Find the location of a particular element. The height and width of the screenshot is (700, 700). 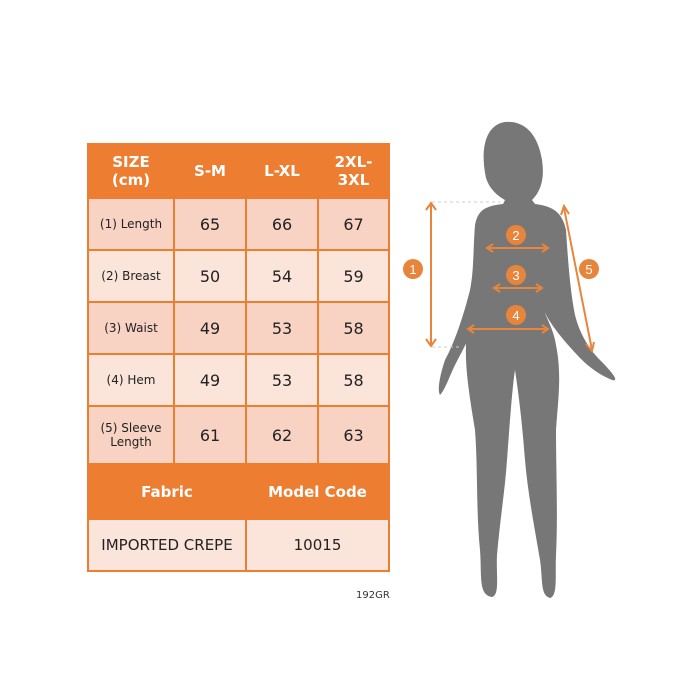

cell: 62 is located at coordinates (282, 435).